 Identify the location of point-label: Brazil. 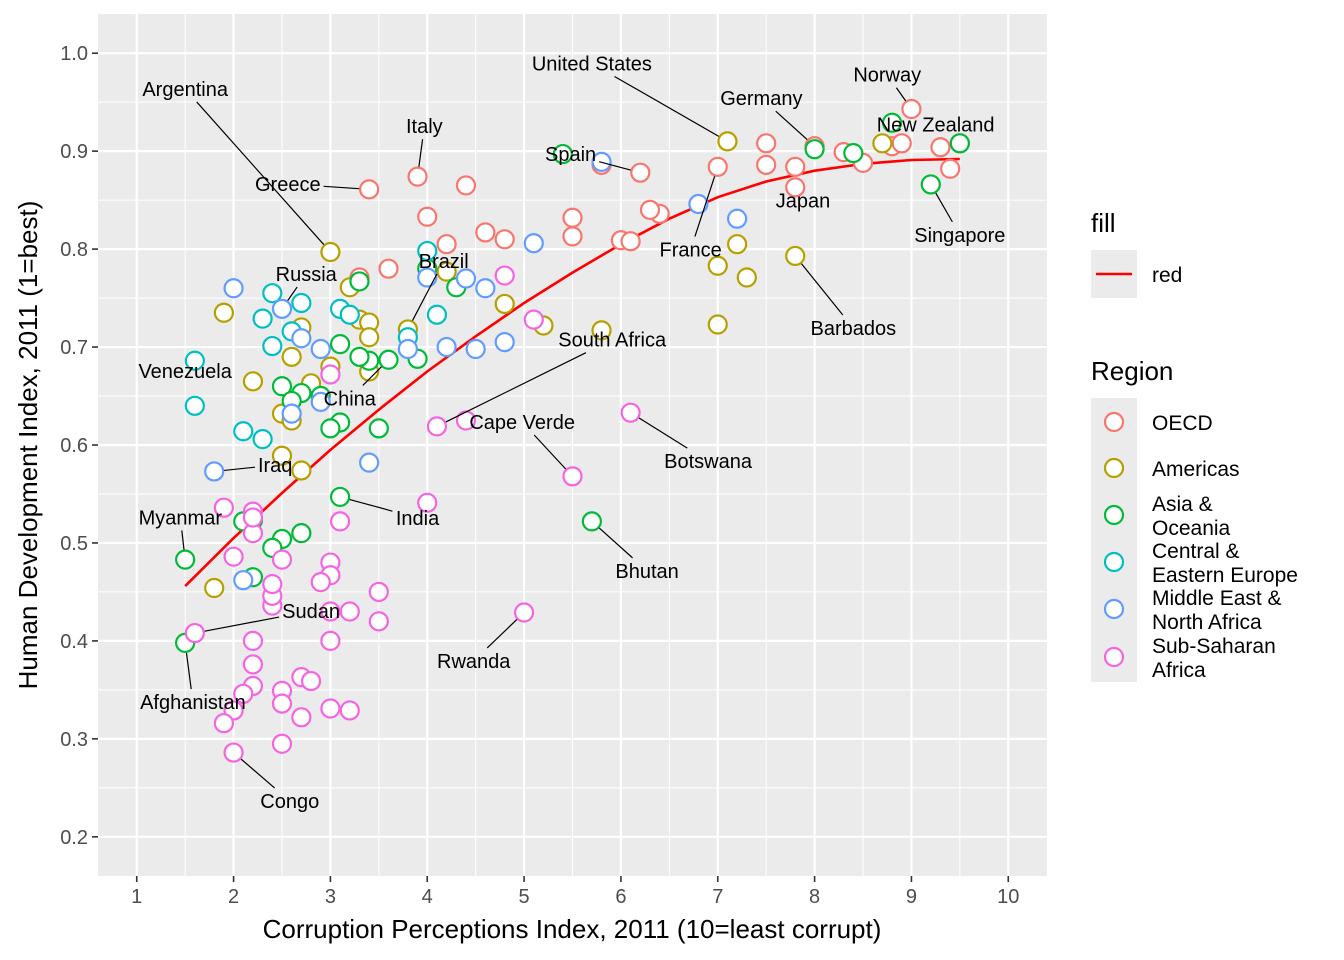
(444, 262).